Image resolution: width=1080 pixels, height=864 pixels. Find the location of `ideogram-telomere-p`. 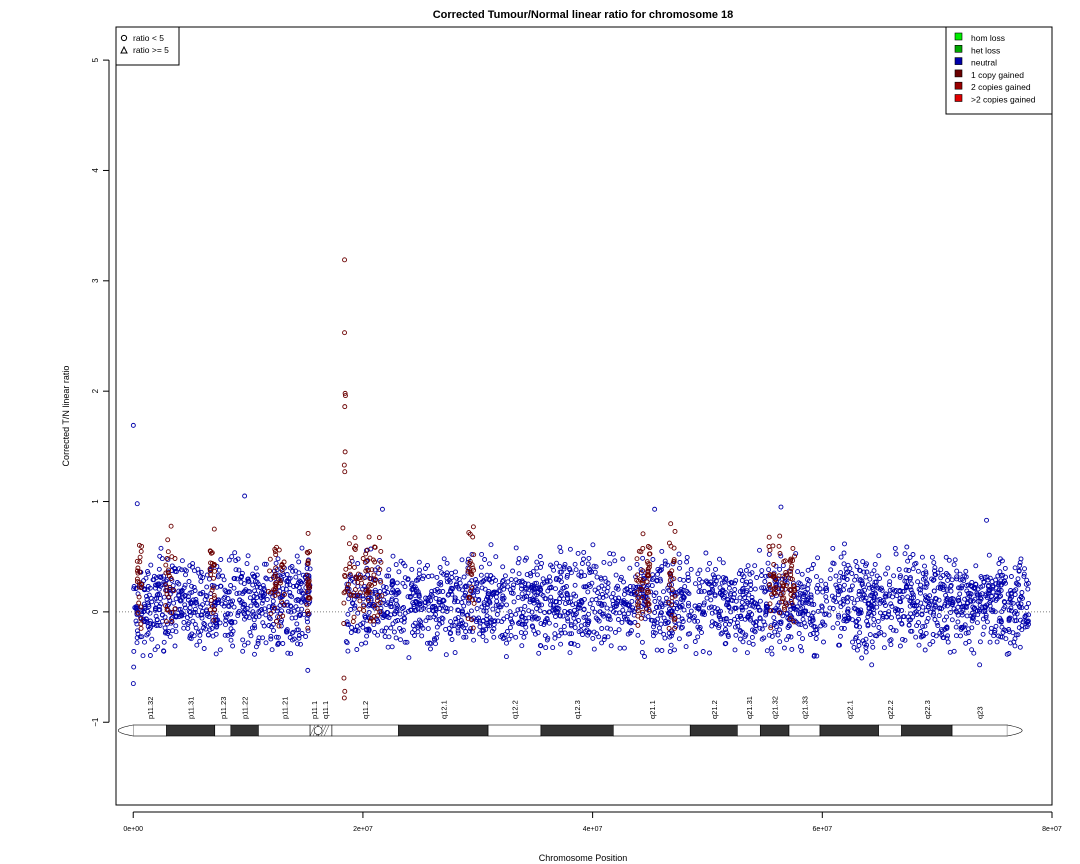

ideogram-telomere-p is located at coordinates (125, 730).